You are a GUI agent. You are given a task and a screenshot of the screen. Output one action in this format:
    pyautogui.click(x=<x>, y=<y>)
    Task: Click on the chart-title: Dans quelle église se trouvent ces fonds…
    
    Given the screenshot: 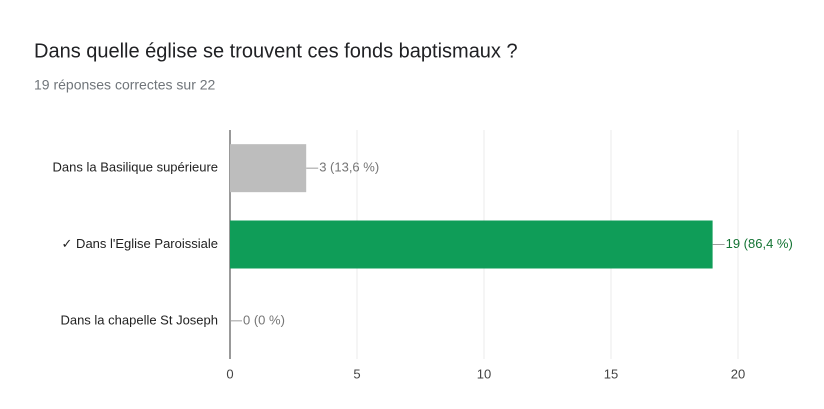 What is the action you would take?
    pyautogui.click(x=276, y=51)
    